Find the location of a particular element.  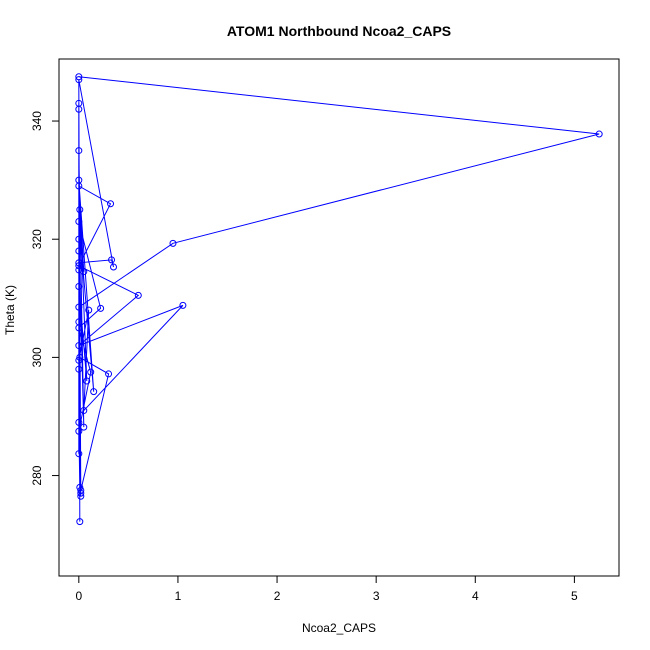

chart-title: ATOM1 Northbound Ncoa2_CAPS is located at coordinates (339, 31).